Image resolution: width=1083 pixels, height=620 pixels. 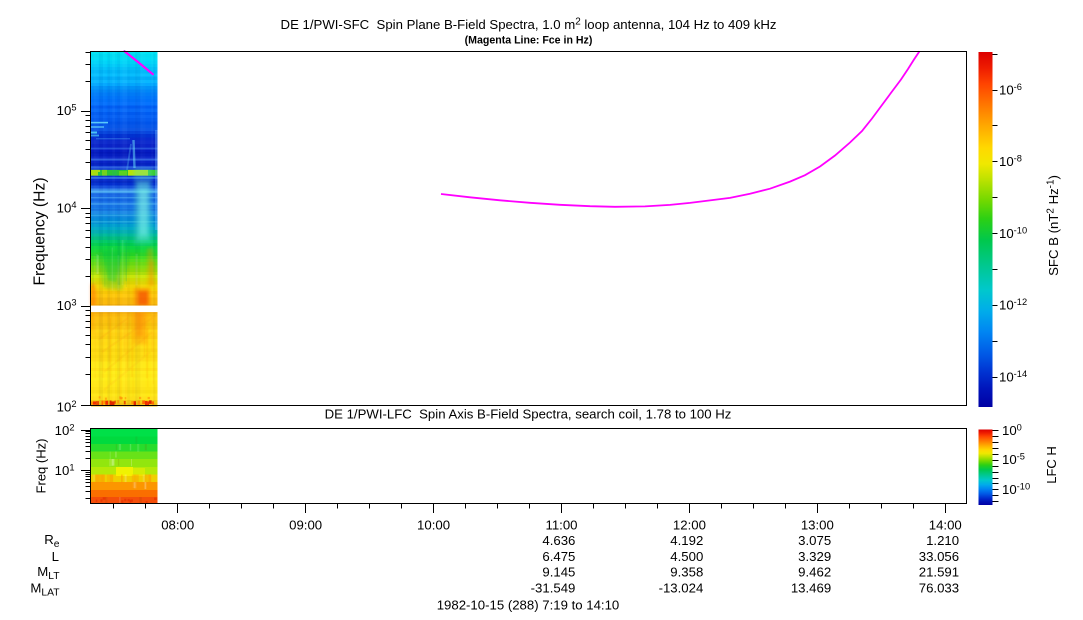 I want to click on svg-text: 6.475, so click(x=558, y=556).